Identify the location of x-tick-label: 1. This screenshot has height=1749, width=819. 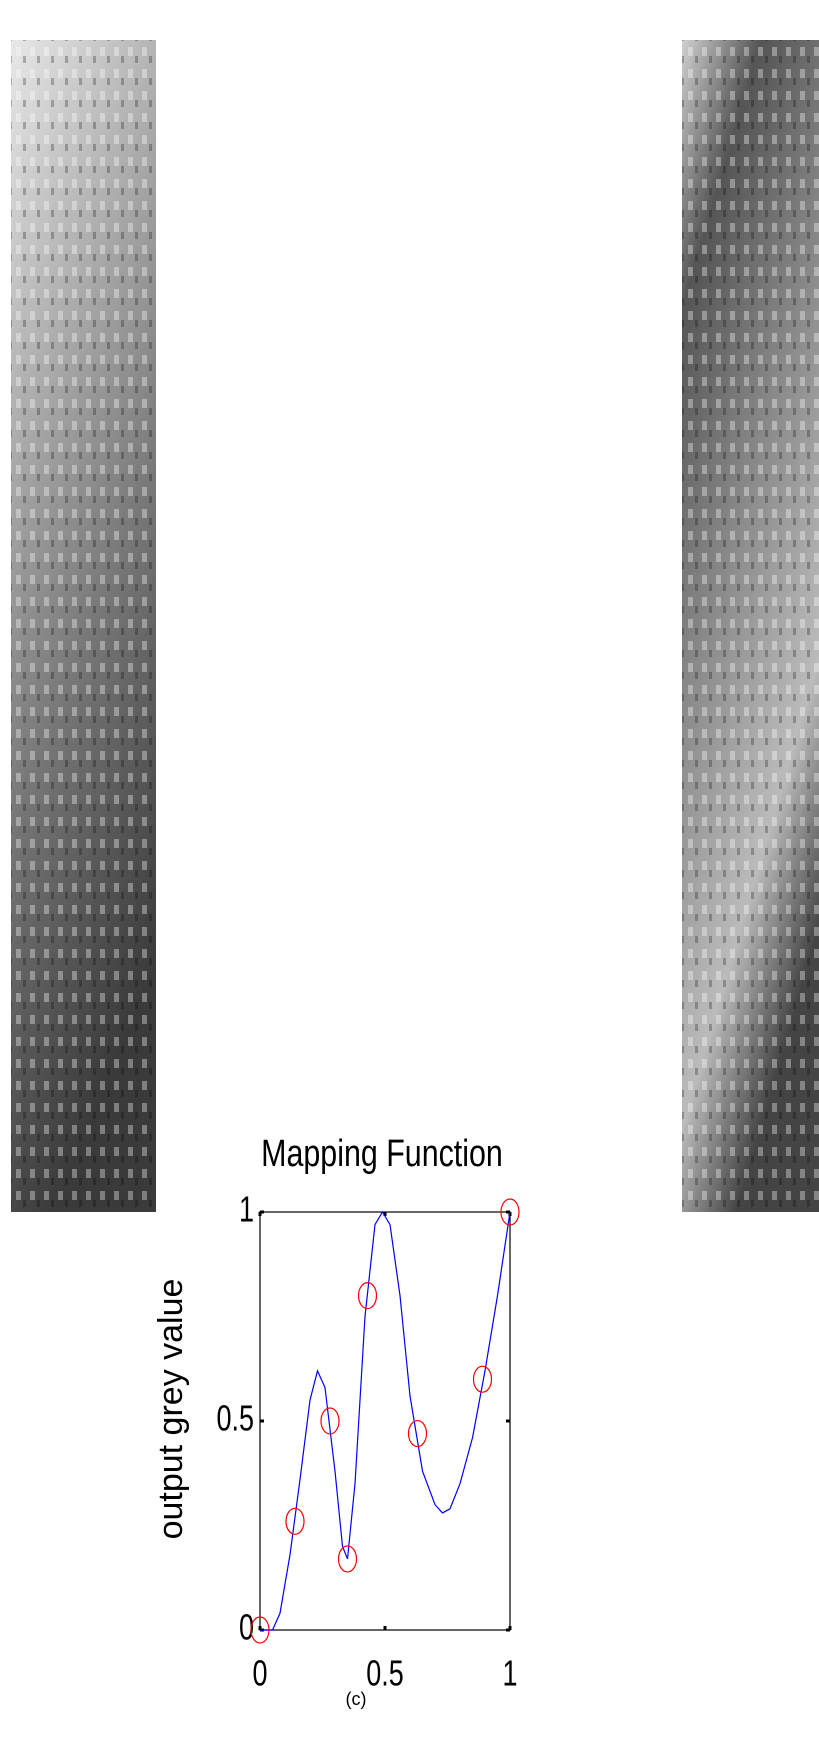
(509, 1673).